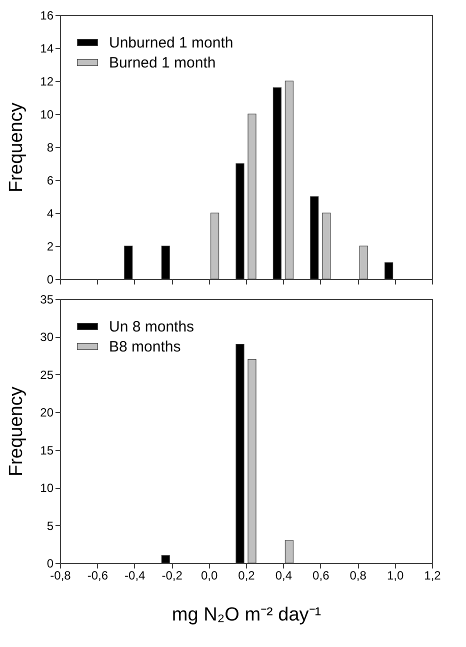 The height and width of the screenshot is (647, 466). What do you see at coordinates (433, 575) in the screenshot?
I see `x-tick-label: 1,2` at bounding box center [433, 575].